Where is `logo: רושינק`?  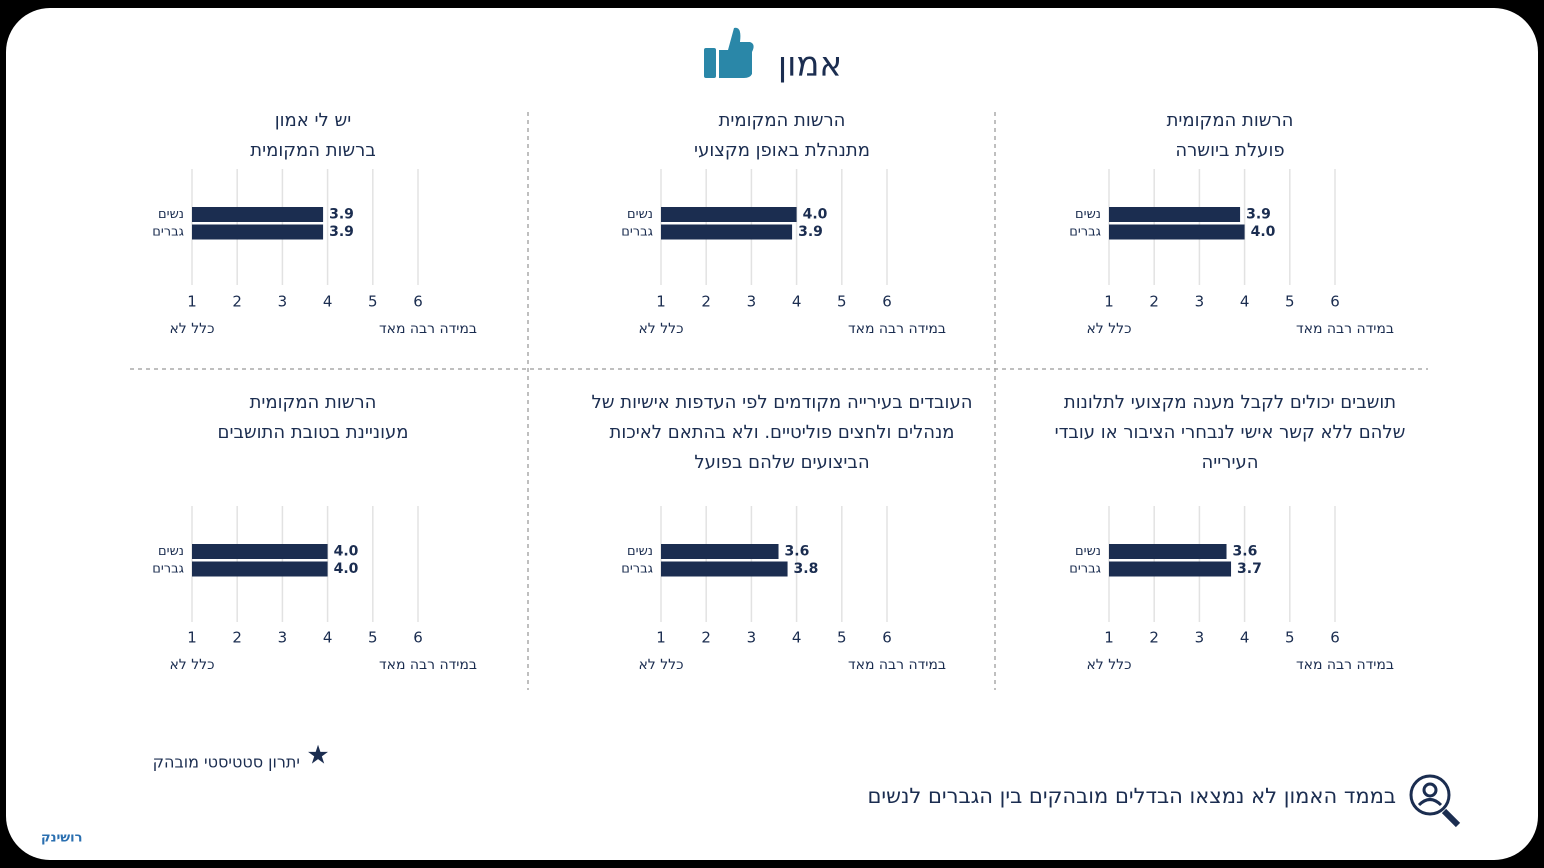
logo: רושינק is located at coordinates (61, 838).